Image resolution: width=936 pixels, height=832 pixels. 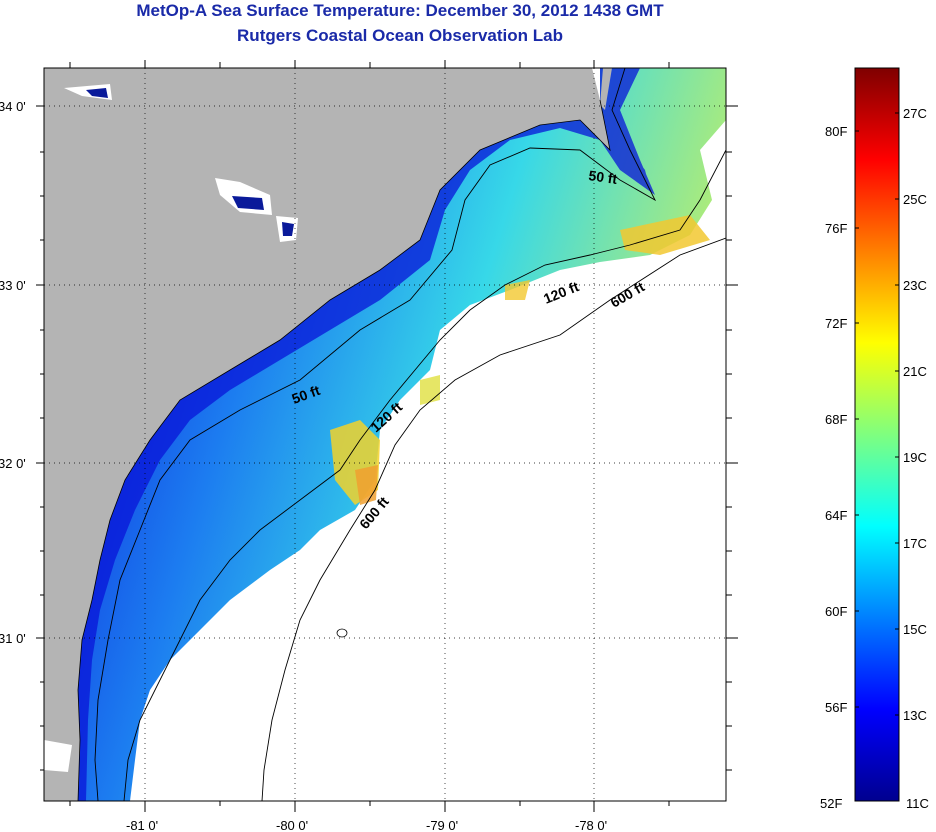 What do you see at coordinates (915, 715) in the screenshot?
I see `colorbar-c-label: 13C` at bounding box center [915, 715].